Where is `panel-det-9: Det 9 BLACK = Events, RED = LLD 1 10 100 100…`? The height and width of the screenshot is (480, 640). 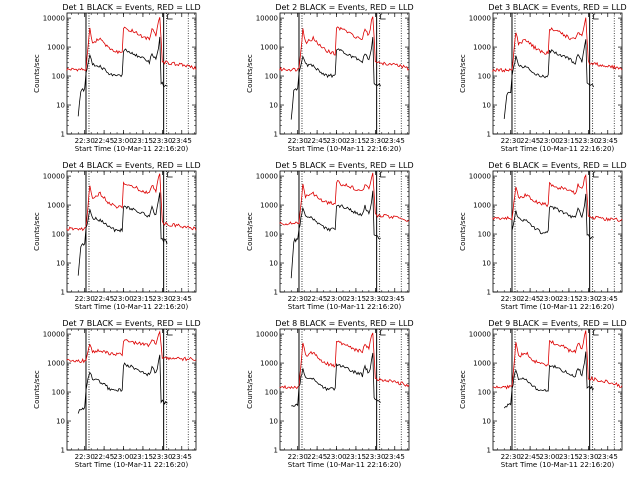 panel-det-9: Det 9 BLACK = Events, RED = LLD 1 10 100 100… is located at coordinates (543, 394).